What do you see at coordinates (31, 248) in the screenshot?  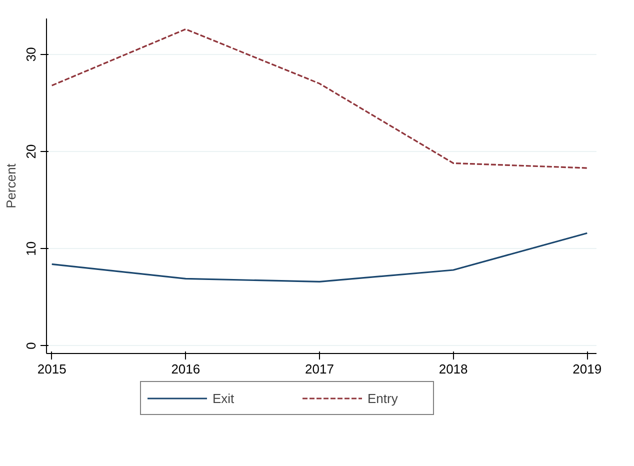 I see `y-tick-label: 10` at bounding box center [31, 248].